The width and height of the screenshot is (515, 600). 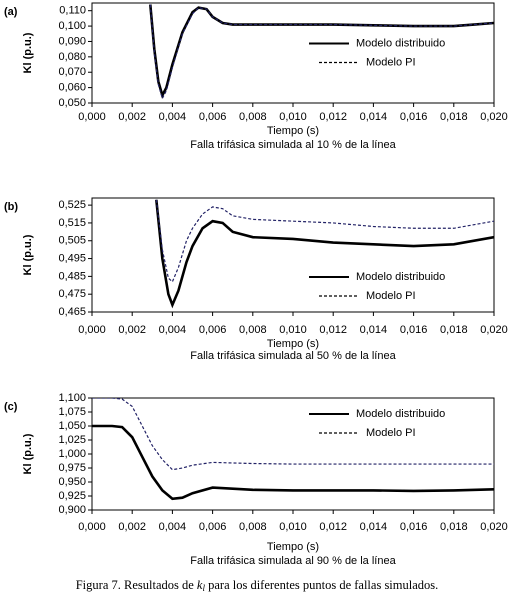 I want to click on caption-text: Figura 7. Resultados de, so click(x=136, y=585).